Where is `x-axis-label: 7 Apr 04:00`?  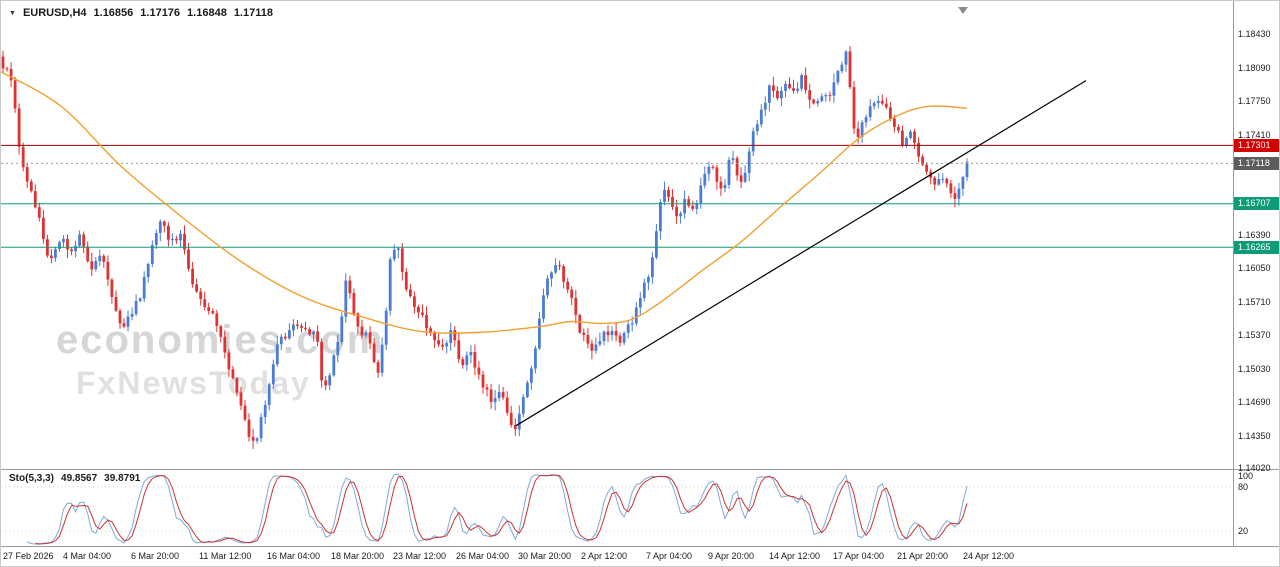 x-axis-label: 7 Apr 04:00 is located at coordinates (669, 556).